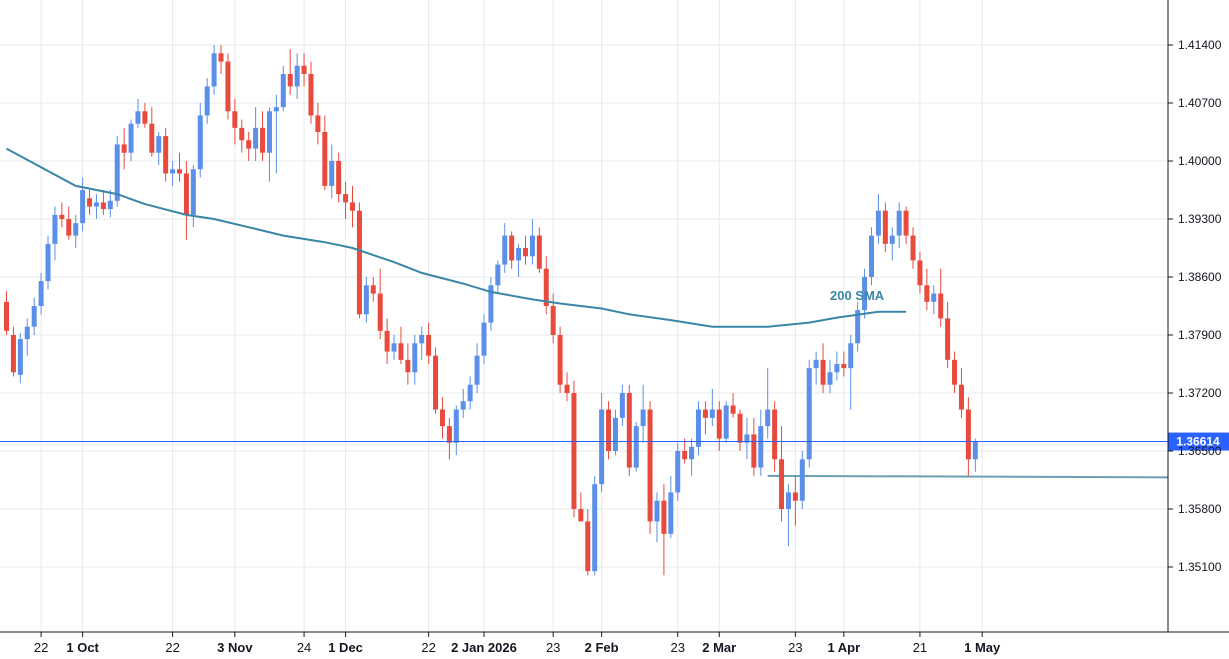 The height and width of the screenshot is (659, 1229). I want to click on support-line-layer, so click(968, 476).